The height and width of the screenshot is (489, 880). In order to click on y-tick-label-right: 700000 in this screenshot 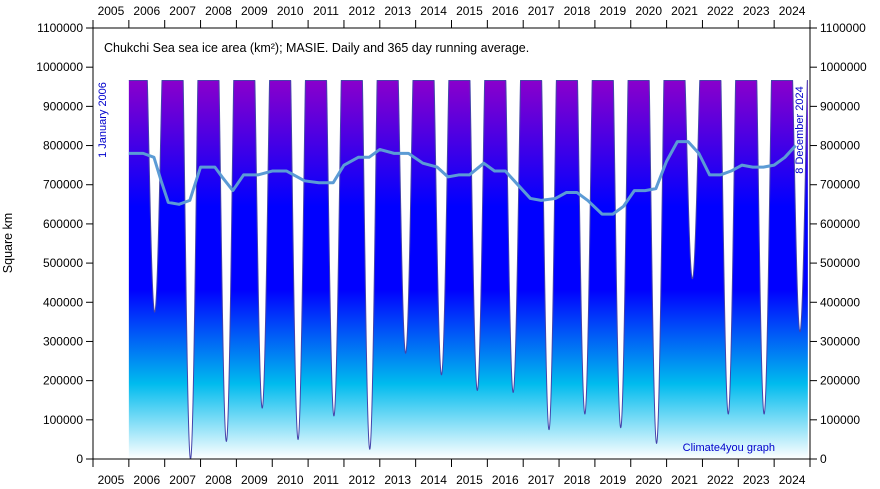, I will do `click(840, 185)`.